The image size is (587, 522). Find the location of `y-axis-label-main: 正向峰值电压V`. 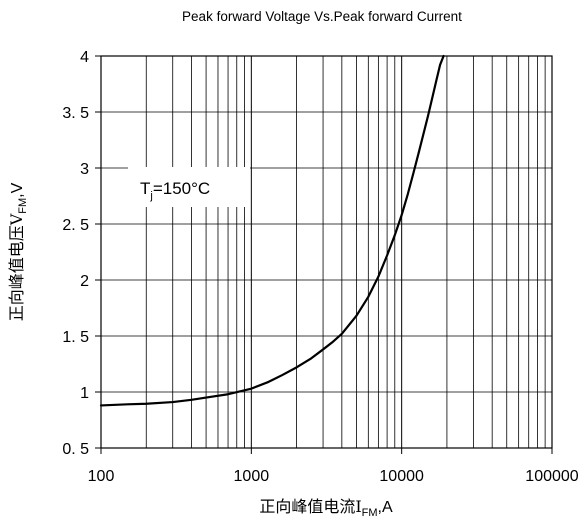

y-axis-label-main: 正向峰值电压V is located at coordinates (16, 267).